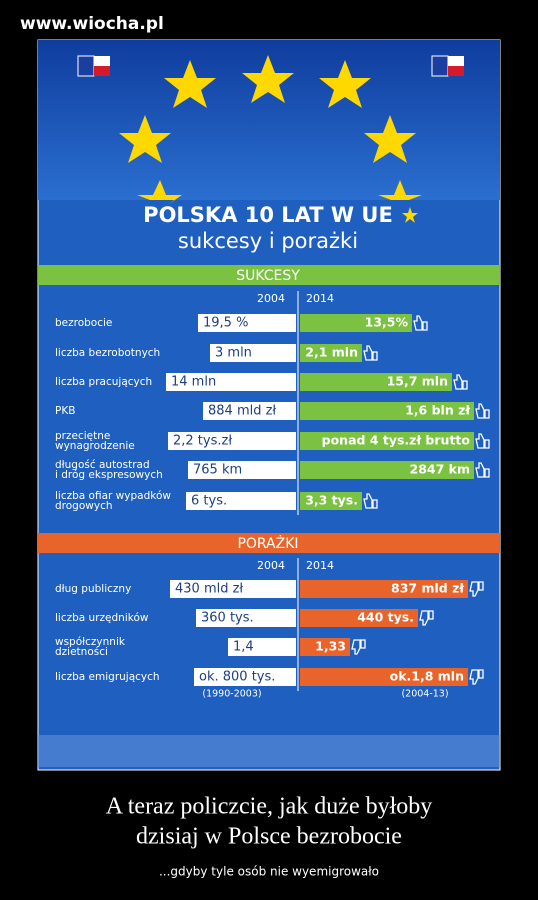  I want to click on row-label: bezrobocie, so click(83, 323).